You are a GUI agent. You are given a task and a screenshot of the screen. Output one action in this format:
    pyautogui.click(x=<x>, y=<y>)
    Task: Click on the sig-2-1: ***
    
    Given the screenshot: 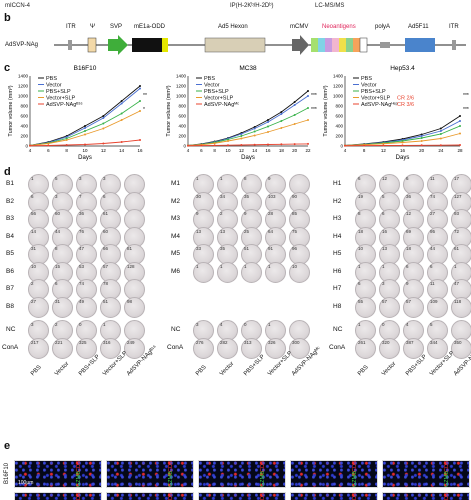 What is the action you would take?
    pyautogui.click(x=466, y=110)
    